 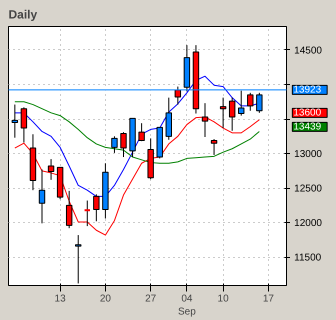 I want to click on x-tick-label: 10, so click(x=224, y=299).